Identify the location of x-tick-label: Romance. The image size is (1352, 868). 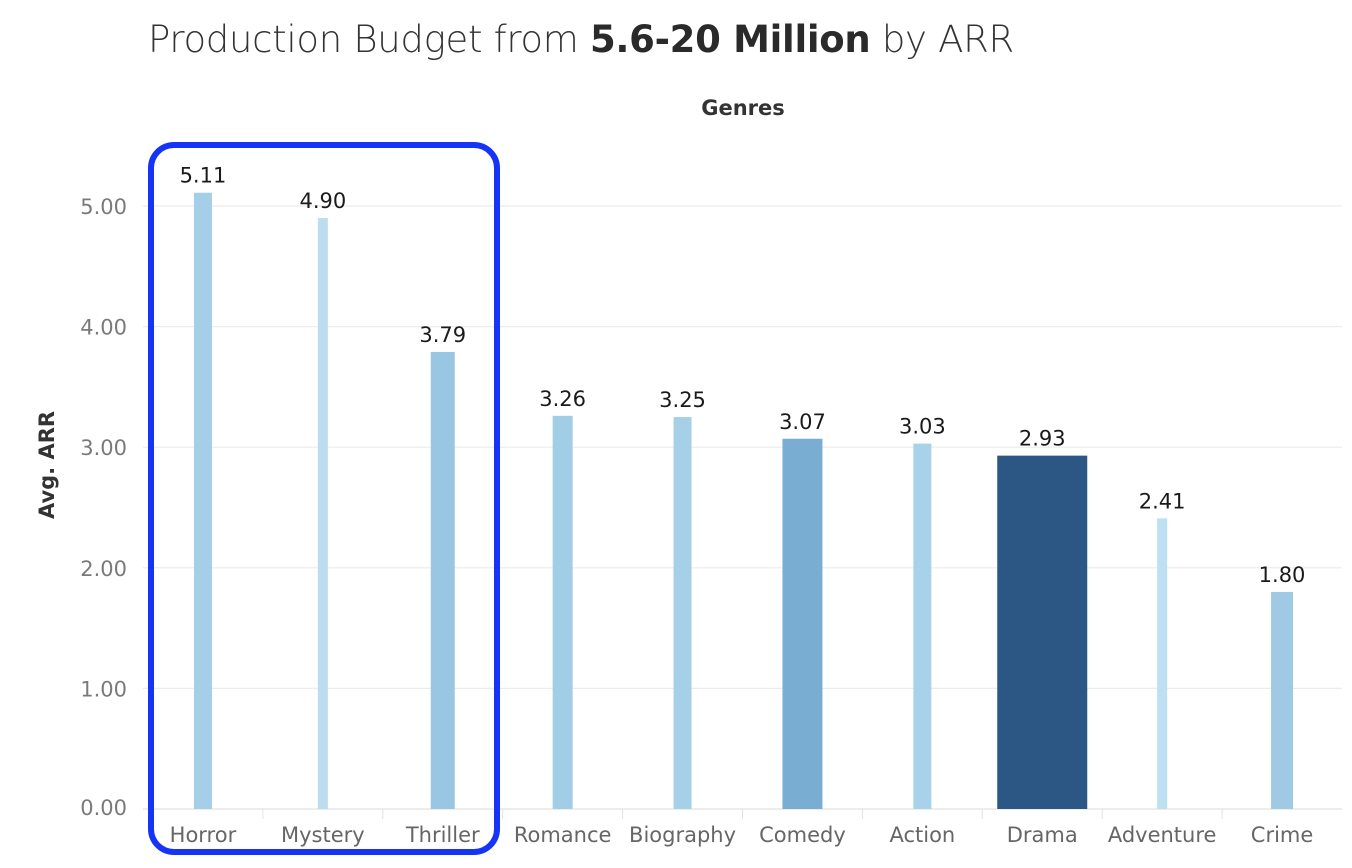
(563, 835).